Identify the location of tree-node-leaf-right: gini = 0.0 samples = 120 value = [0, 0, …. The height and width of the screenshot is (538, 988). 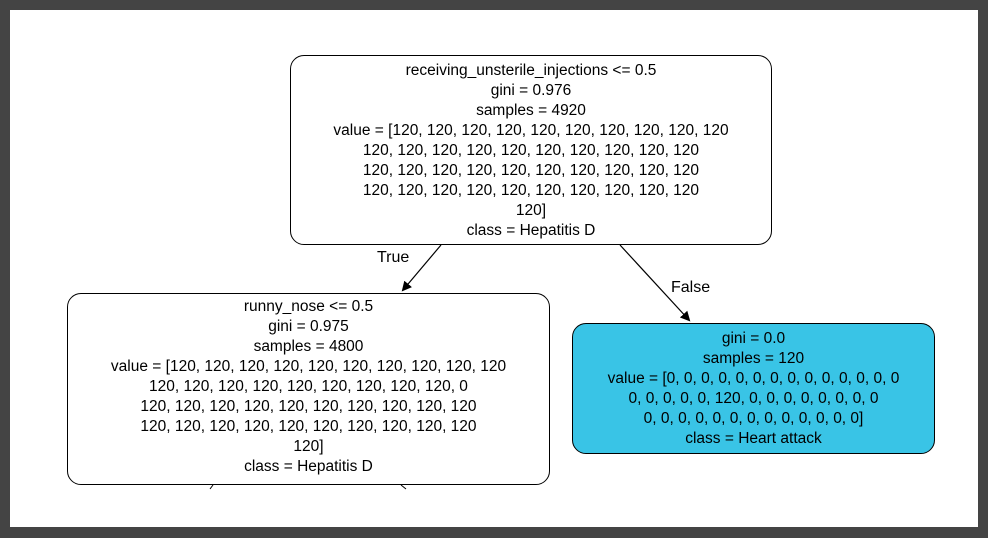
(753, 388).